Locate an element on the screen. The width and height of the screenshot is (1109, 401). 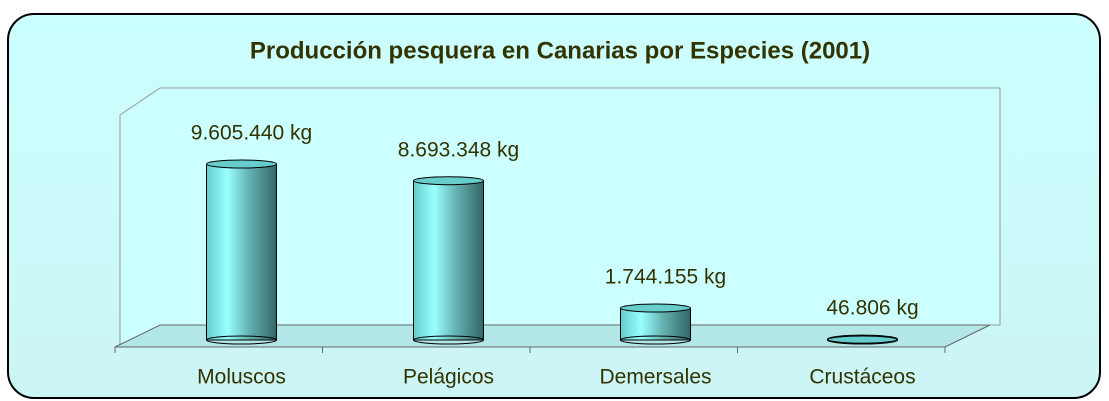
data-label: 46.806 kg is located at coordinates (872, 308).